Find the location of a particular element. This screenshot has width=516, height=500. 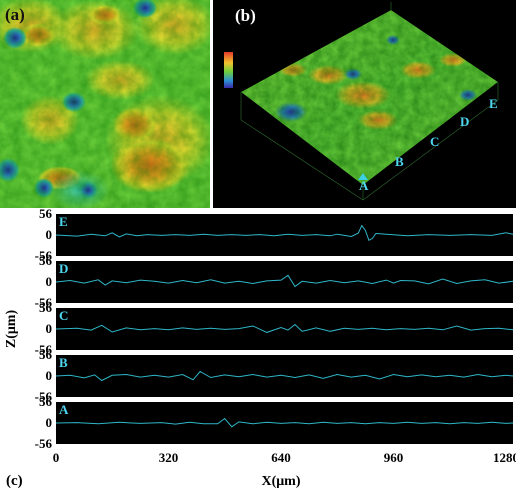

x-tick-label: 640 is located at coordinates (281, 457).